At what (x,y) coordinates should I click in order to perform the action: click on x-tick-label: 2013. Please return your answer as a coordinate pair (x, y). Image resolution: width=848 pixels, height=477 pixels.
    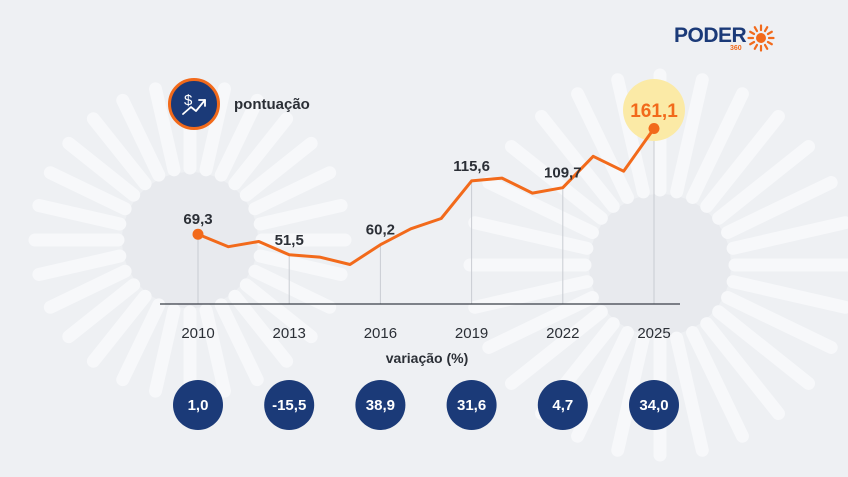
    Looking at the image, I should click on (289, 333).